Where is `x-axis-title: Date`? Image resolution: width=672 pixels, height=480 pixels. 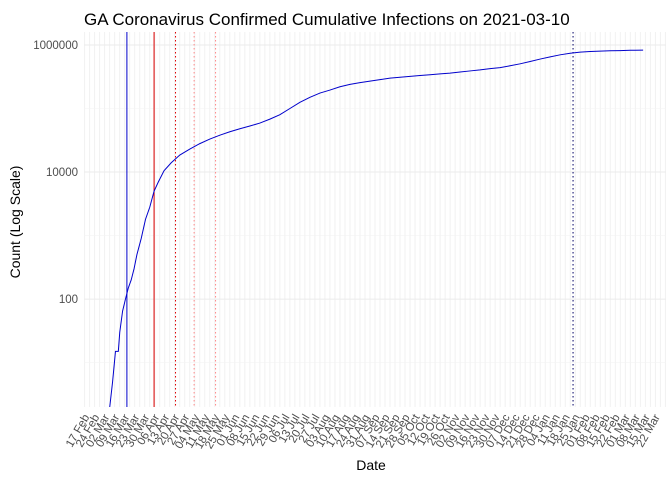
x-axis-title: Date is located at coordinates (371, 465).